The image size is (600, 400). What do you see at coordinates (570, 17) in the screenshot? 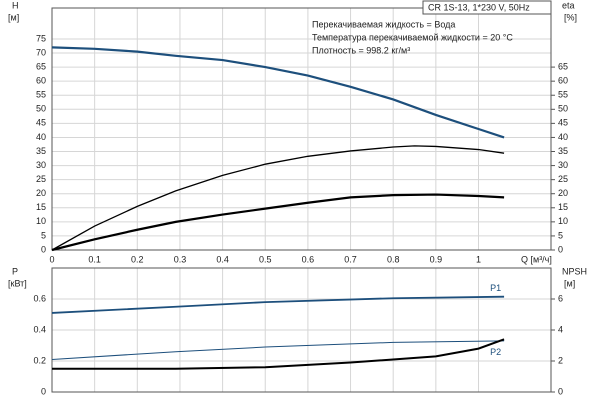
I see `y2-axis-unit: [%]` at bounding box center [570, 17].